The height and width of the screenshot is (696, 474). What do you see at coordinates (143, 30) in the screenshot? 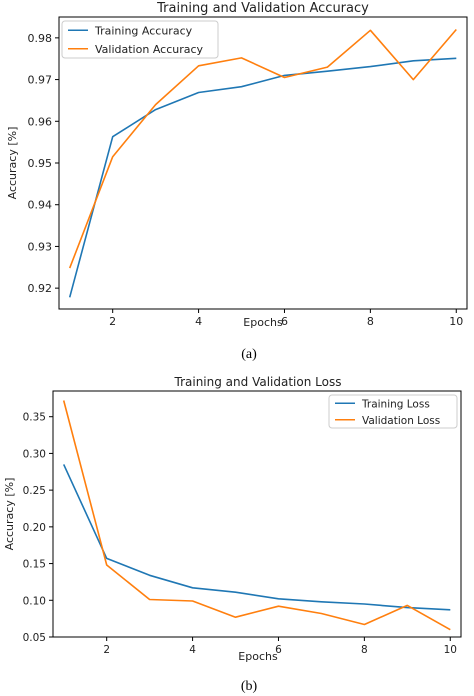
I see `legend-label: Training Accuracy` at bounding box center [143, 30].